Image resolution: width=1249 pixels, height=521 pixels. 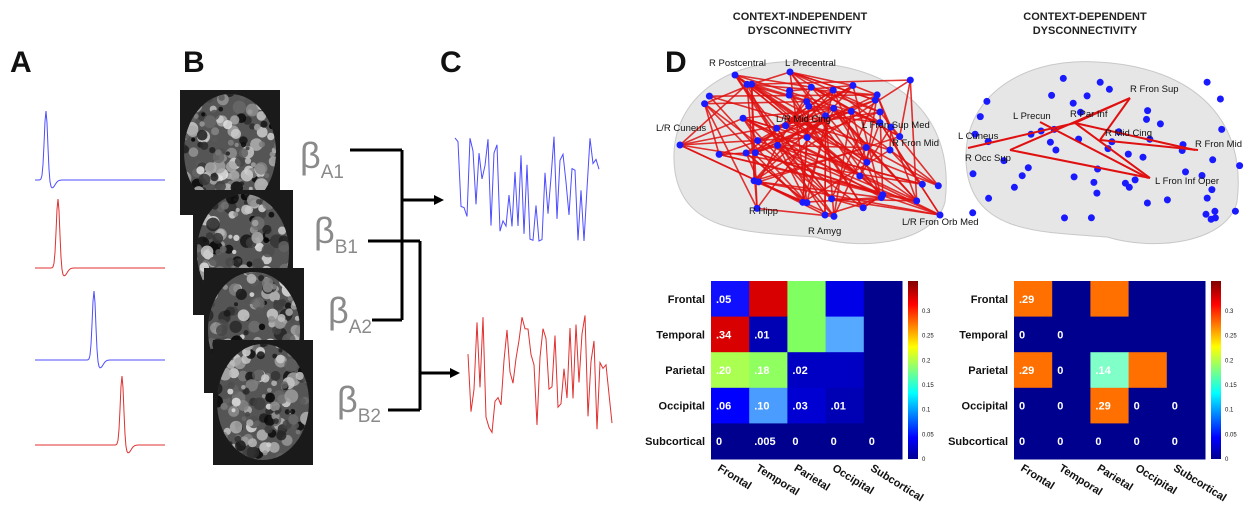 I want to click on region-label: L/R Fron Orb Med, so click(x=940, y=222).